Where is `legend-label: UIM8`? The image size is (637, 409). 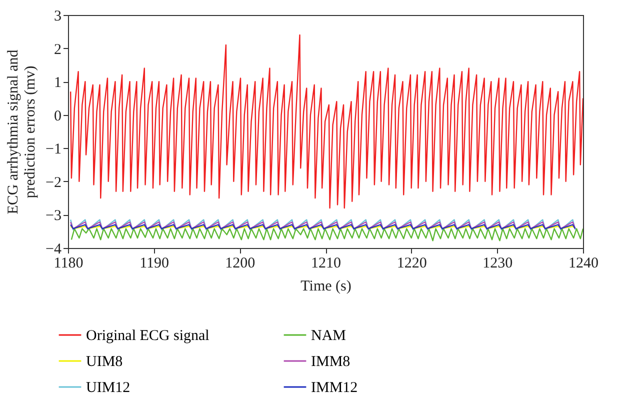 legend-label: UIM8 is located at coordinates (104, 362).